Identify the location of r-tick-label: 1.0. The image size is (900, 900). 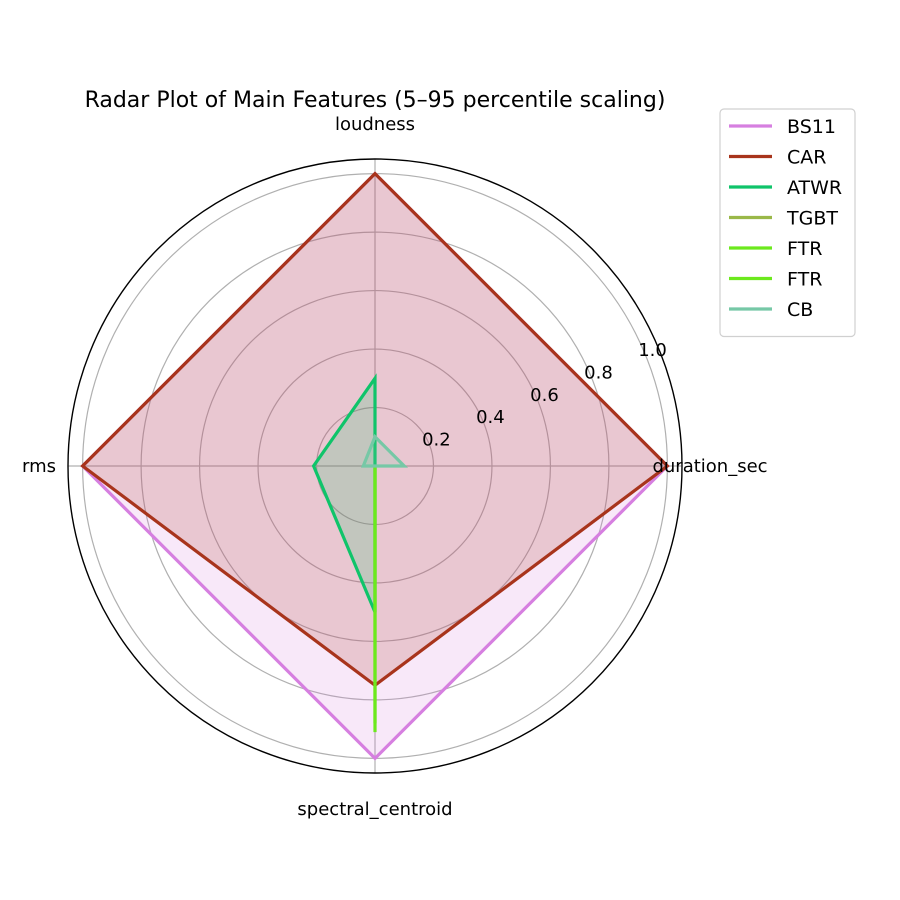
(652, 350).